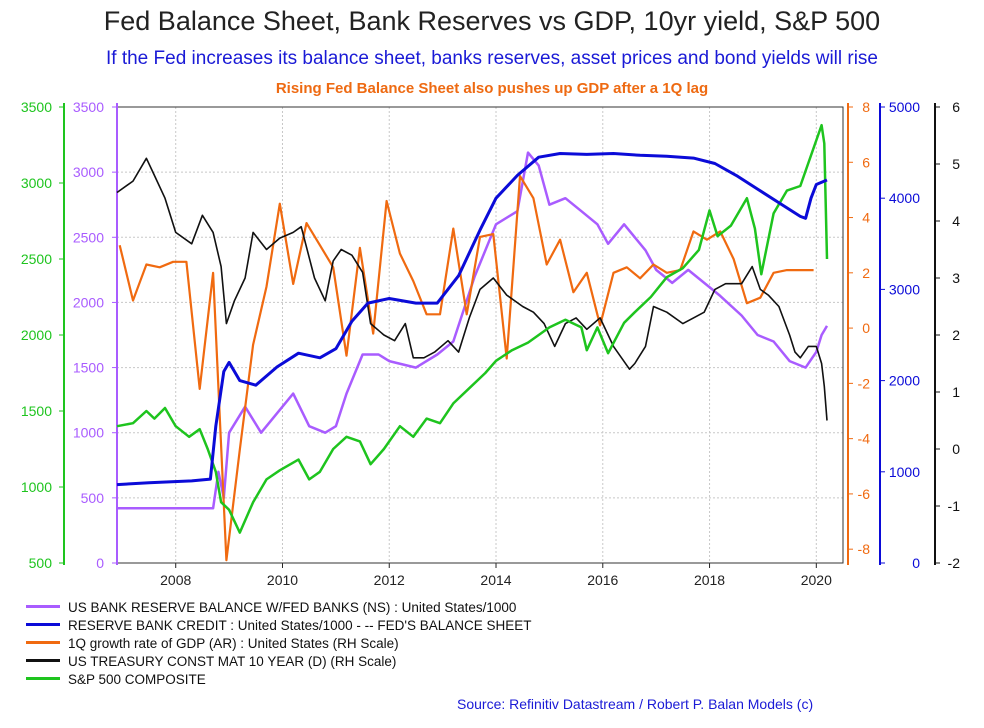 The height and width of the screenshot is (728, 984). Describe the element at coordinates (956, 449) in the screenshot. I see `axis-label-yield: 0` at that location.